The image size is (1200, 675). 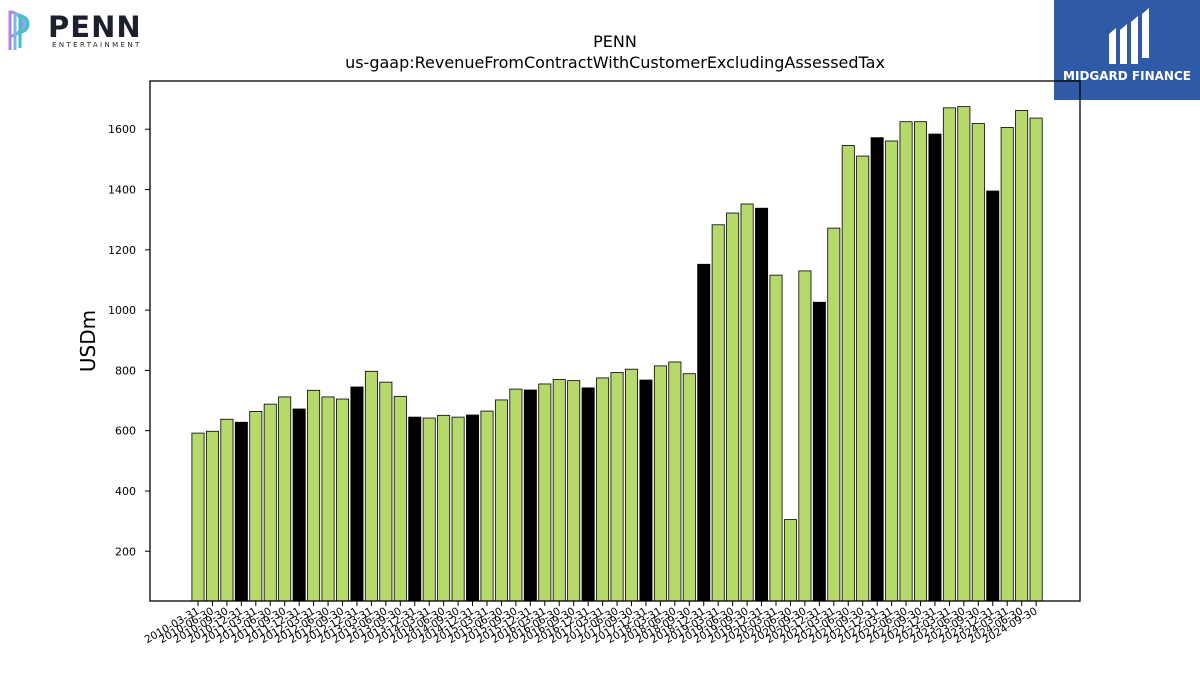 What do you see at coordinates (125, 551) in the screenshot?
I see `y-tick-label: 200` at bounding box center [125, 551].